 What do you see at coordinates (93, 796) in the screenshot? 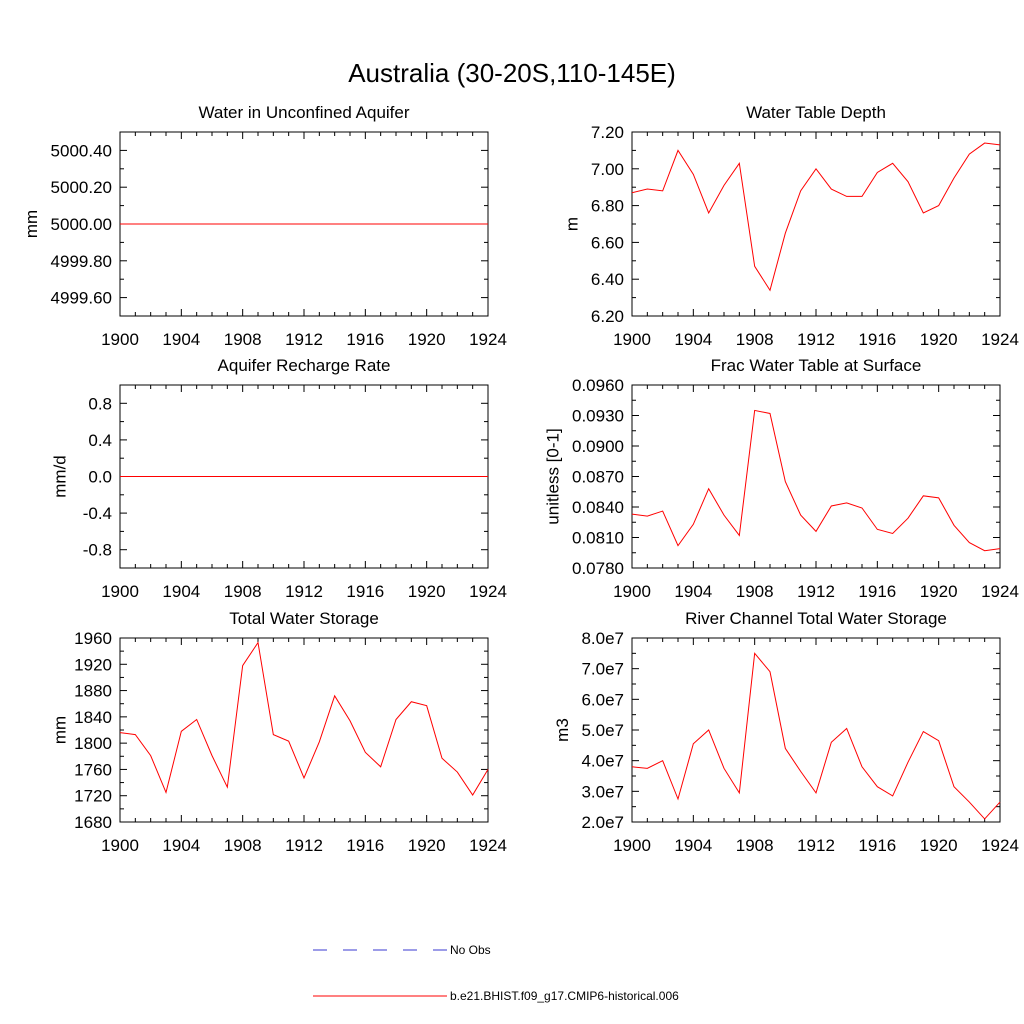
I see `y-tick-label: 1720` at bounding box center [93, 796].